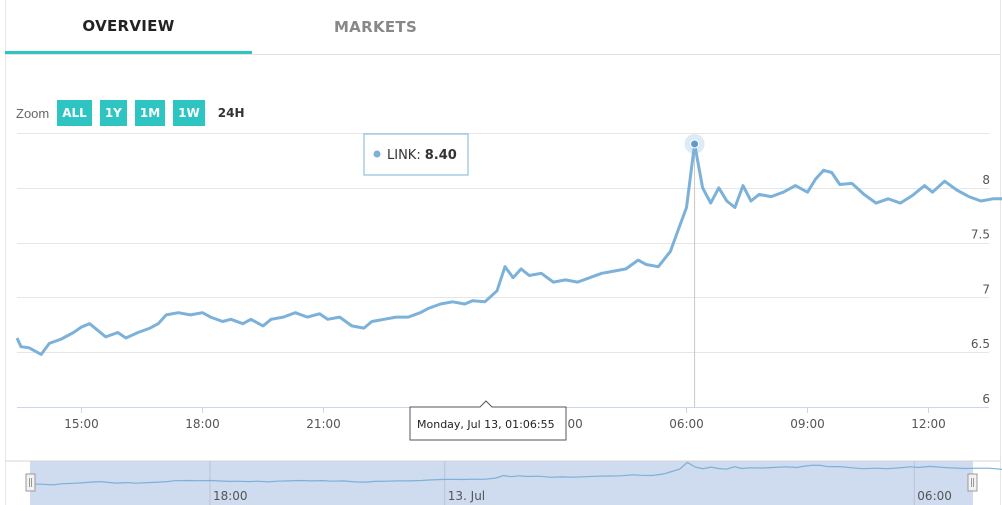 This screenshot has width=1002, height=505. Describe the element at coordinates (934, 496) in the screenshot. I see `navigator-label: 06:00` at that location.